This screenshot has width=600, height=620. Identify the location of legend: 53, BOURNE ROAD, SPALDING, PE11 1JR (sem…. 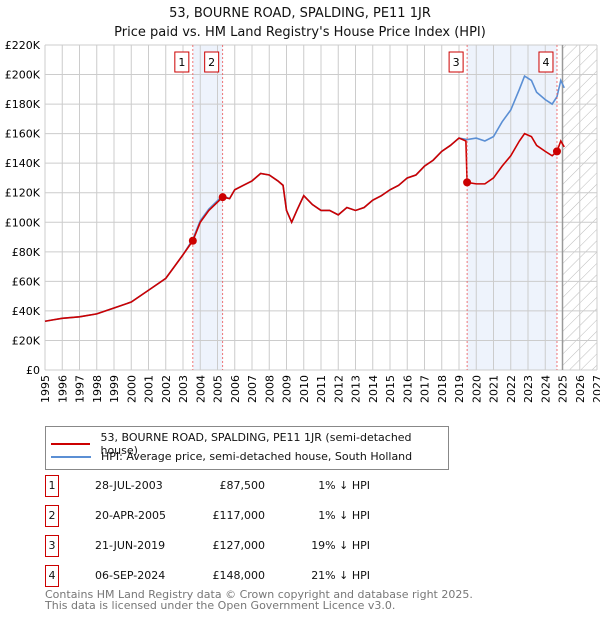
(247, 448).